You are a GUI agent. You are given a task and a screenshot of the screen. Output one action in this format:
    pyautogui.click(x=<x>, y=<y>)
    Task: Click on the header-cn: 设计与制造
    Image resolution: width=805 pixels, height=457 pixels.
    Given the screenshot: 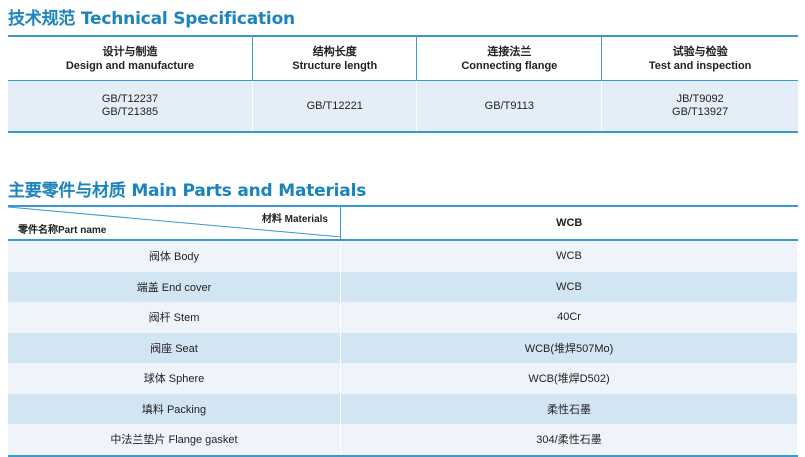 What is the action you would take?
    pyautogui.click(x=130, y=51)
    